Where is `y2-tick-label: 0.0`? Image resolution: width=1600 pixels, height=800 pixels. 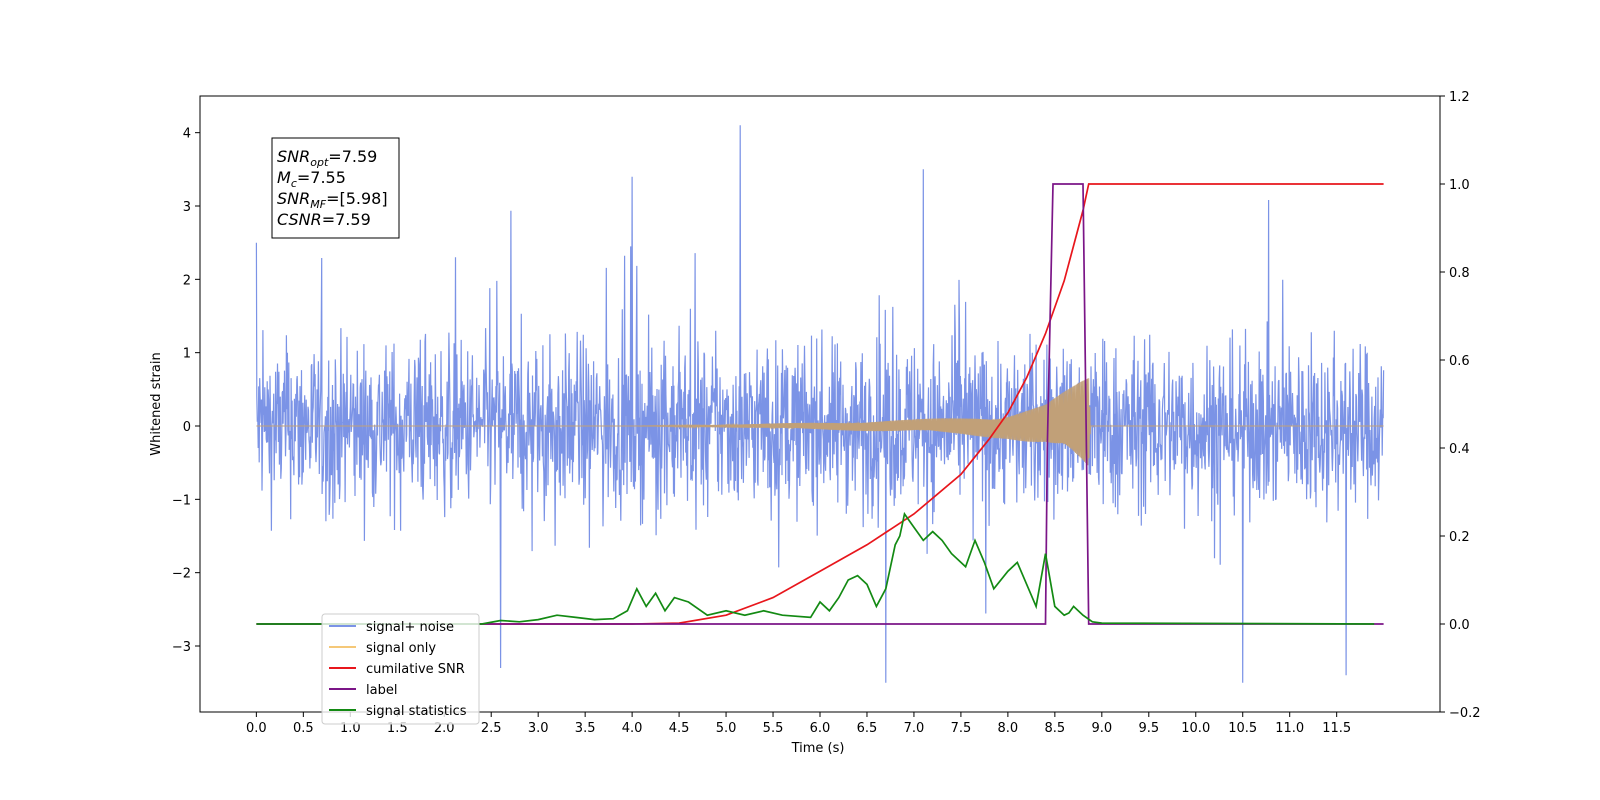
y2-tick-label: 0.0 is located at coordinates (1459, 625).